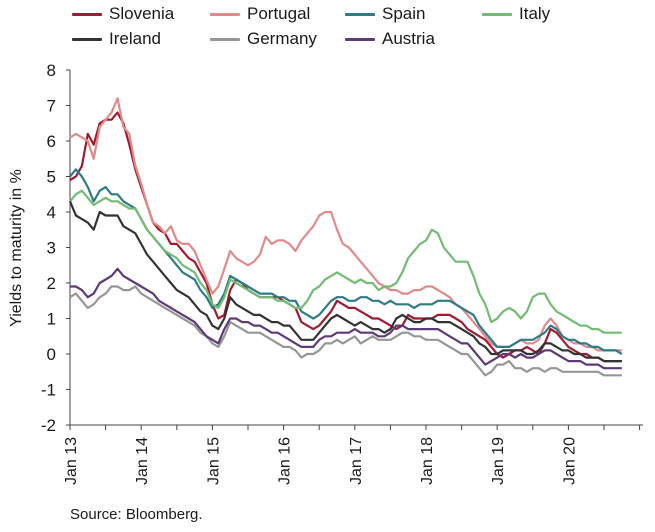 The width and height of the screenshot is (655, 532). What do you see at coordinates (51, 212) in the screenshot?
I see `y-tick-label: 4` at bounding box center [51, 212].